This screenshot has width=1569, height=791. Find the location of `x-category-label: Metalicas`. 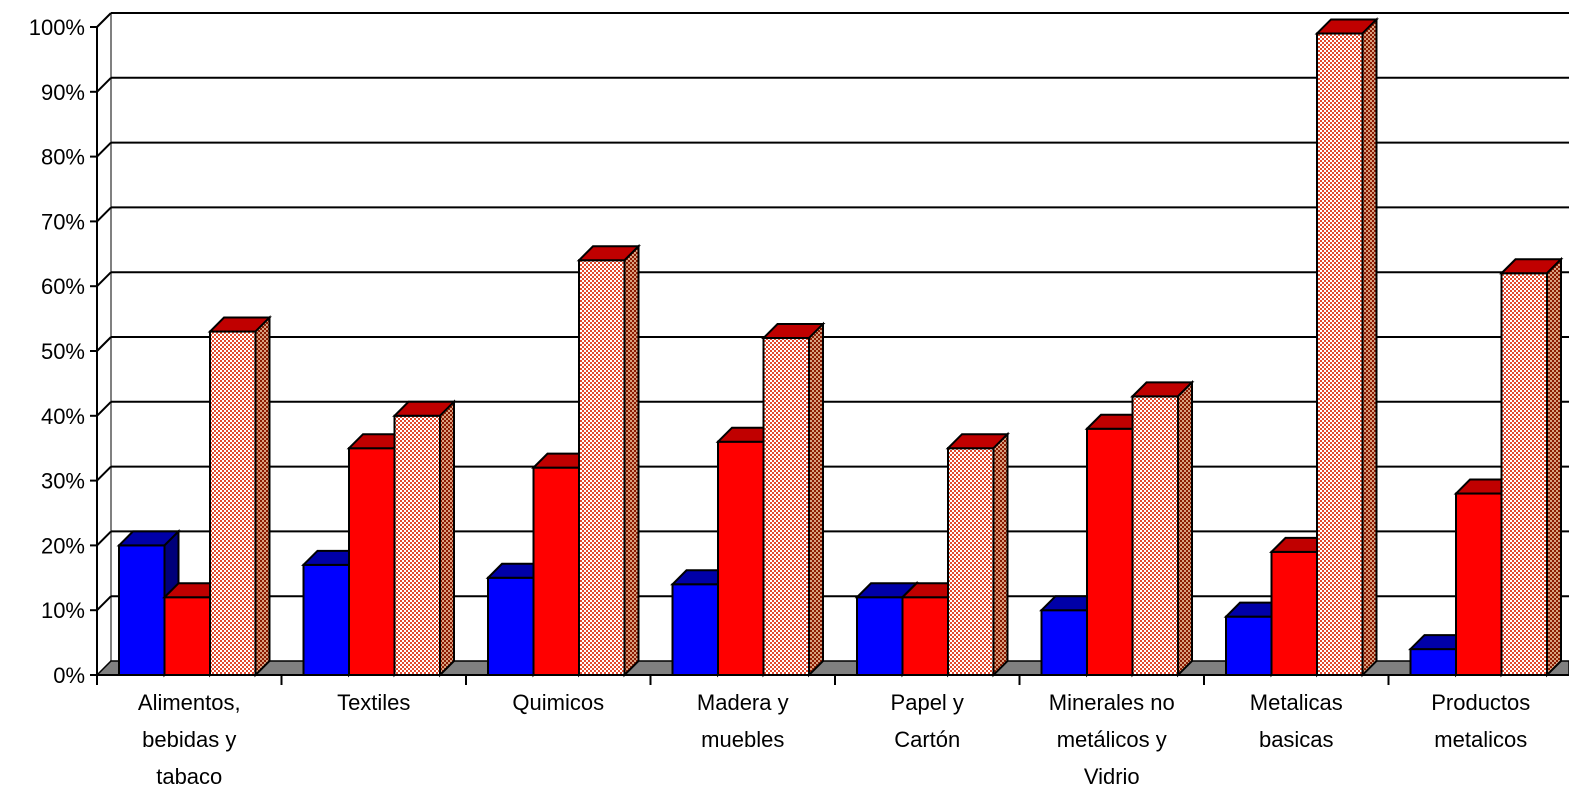

x-category-label: Metalicas is located at coordinates (1296, 702).